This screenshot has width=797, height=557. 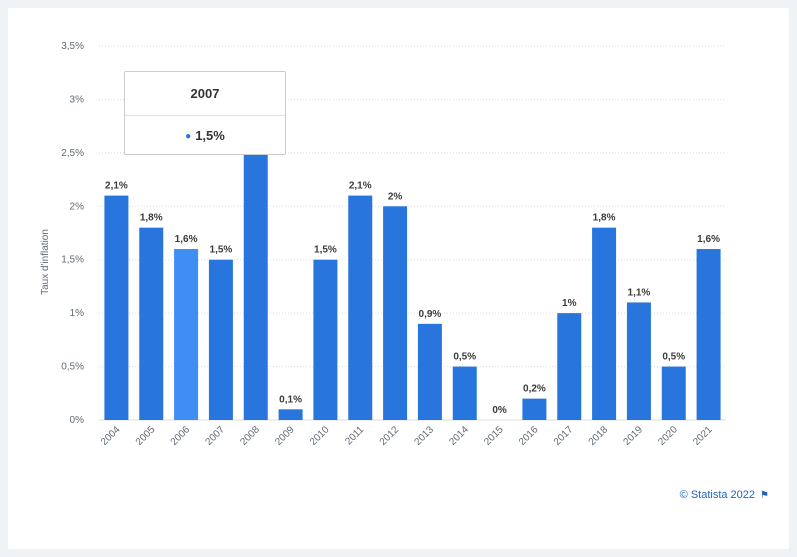 I want to click on data-label-2010: 1,5%, so click(x=325, y=250).